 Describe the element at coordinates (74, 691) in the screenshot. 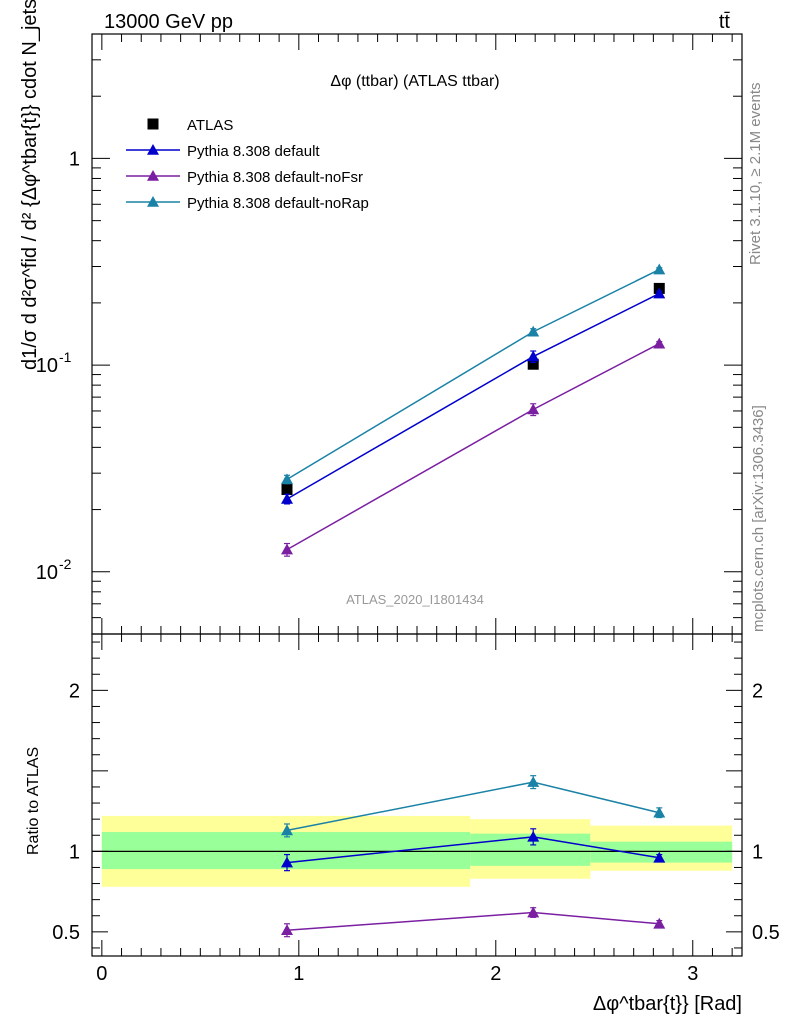

I see `ratio-y-tick-label: 2` at that location.